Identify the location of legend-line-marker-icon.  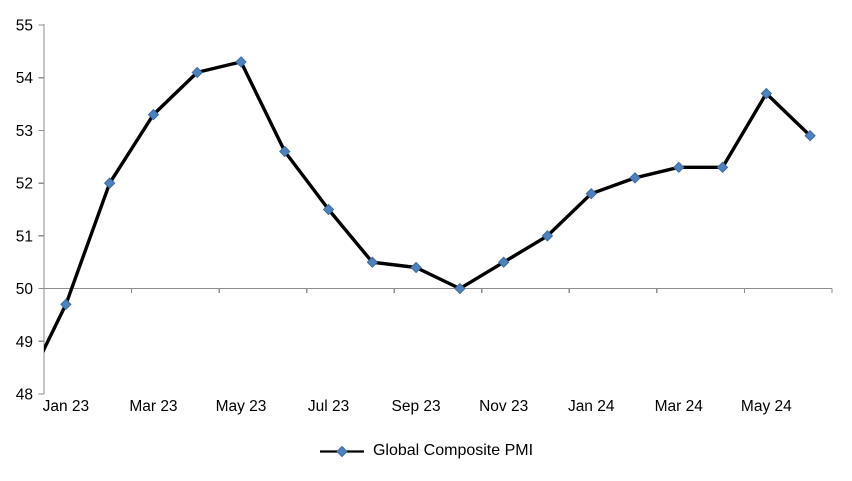
(341, 451).